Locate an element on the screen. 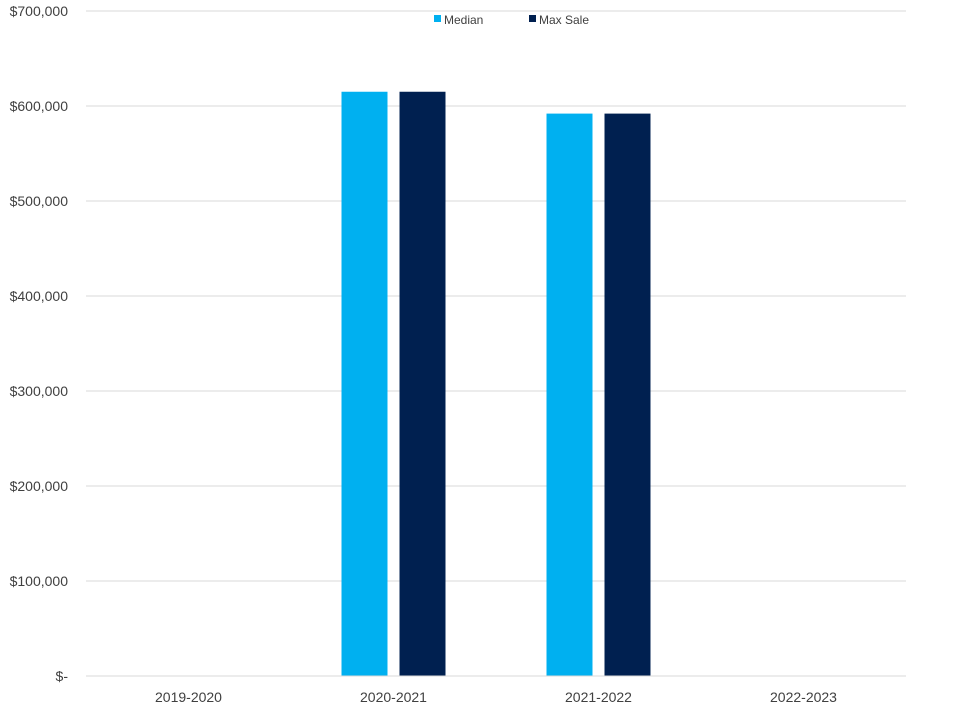 This screenshot has height=716, width=967. x-tick-label: 2022-2023 is located at coordinates (803, 697).